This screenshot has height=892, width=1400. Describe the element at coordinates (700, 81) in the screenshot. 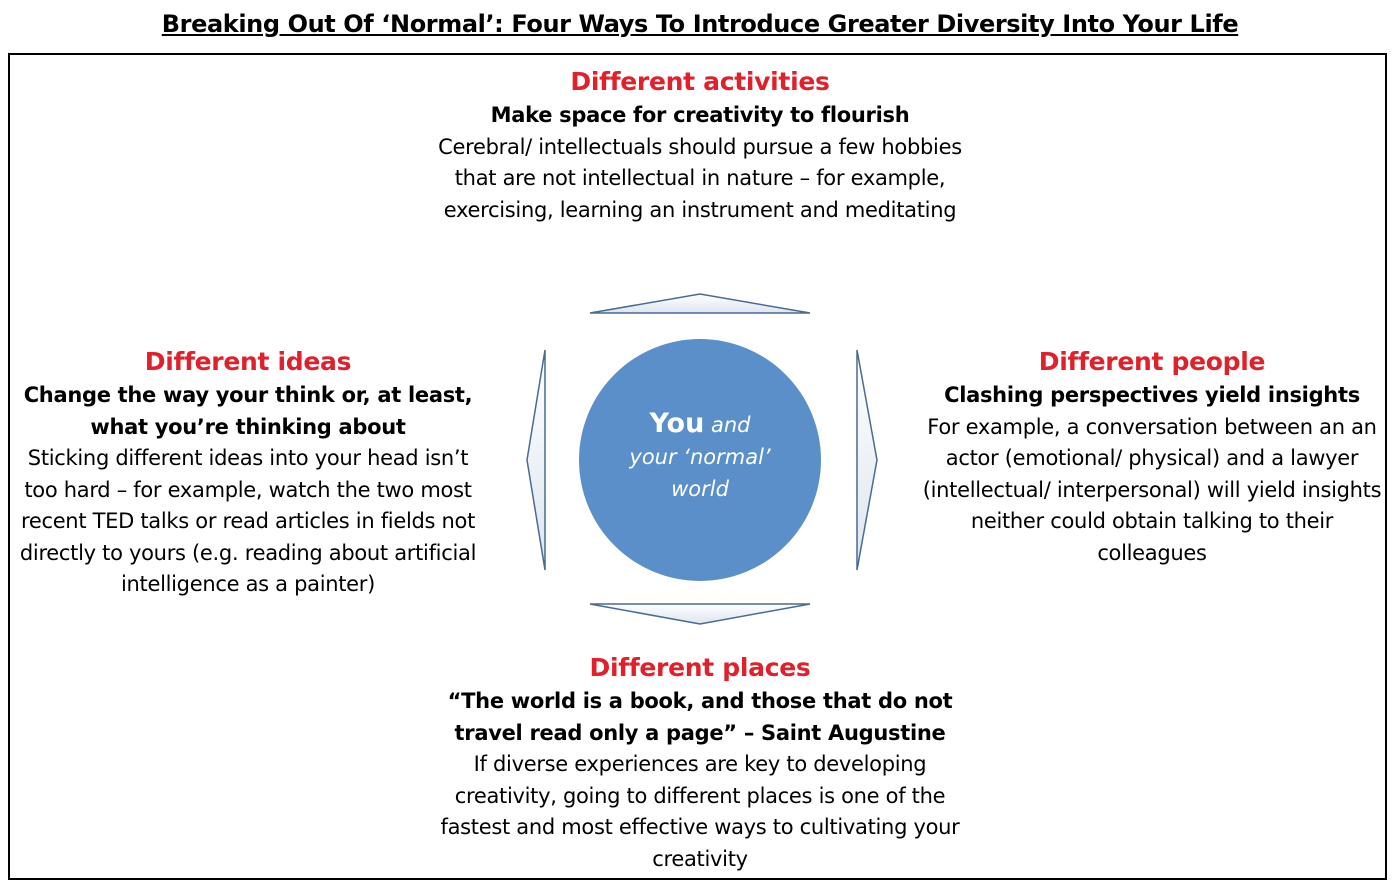

I see `heading-different-activities: Different activities` at that location.